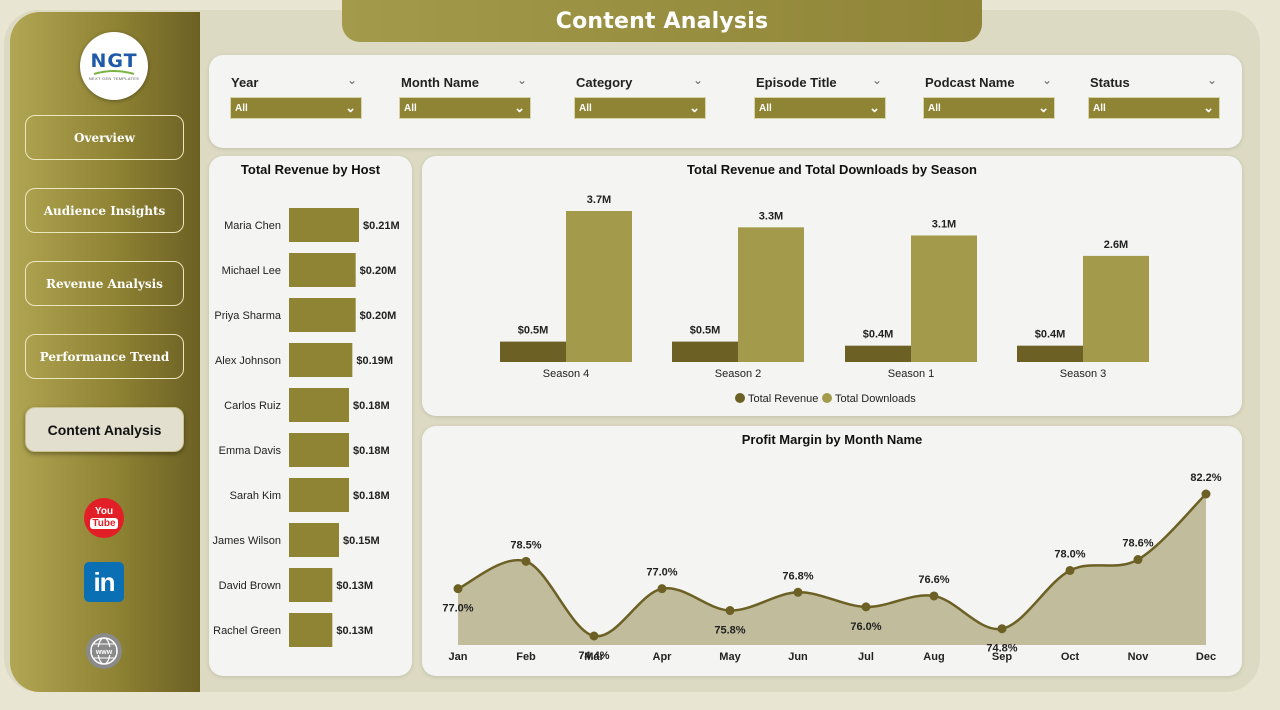 Image resolution: width=1280 pixels, height=710 pixels. I want to click on filter-year-label: Year, so click(245, 82).